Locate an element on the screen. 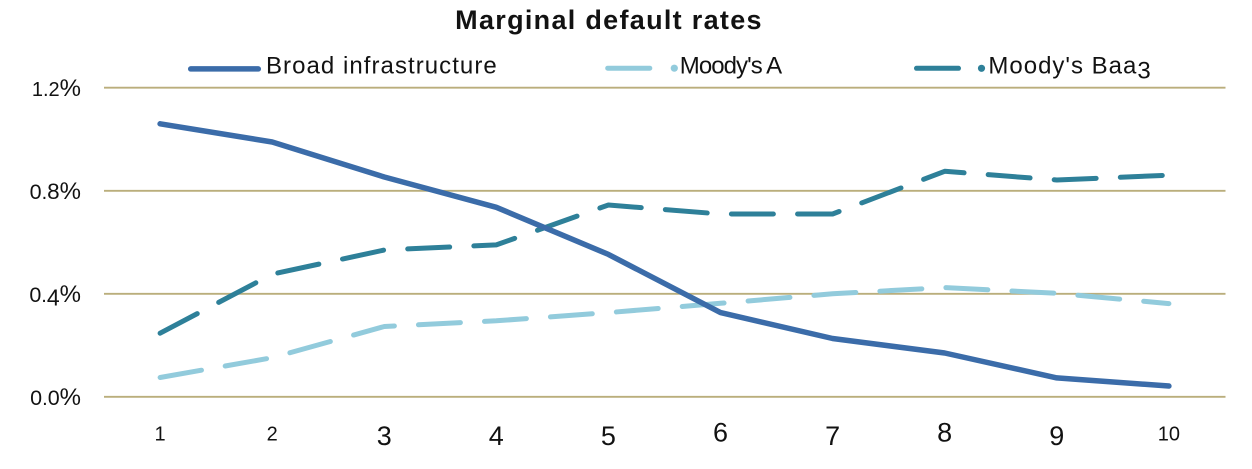  svg-text: Moody's A is located at coordinates (731, 66).